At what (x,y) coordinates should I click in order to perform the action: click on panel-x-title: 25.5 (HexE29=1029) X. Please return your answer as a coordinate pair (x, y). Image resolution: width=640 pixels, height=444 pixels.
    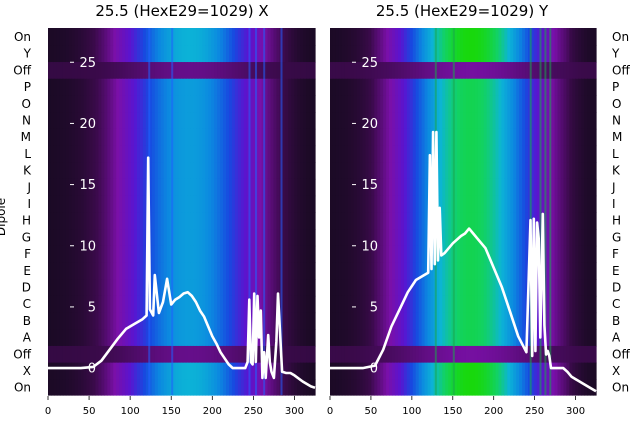
    Looking at the image, I should click on (181, 11).